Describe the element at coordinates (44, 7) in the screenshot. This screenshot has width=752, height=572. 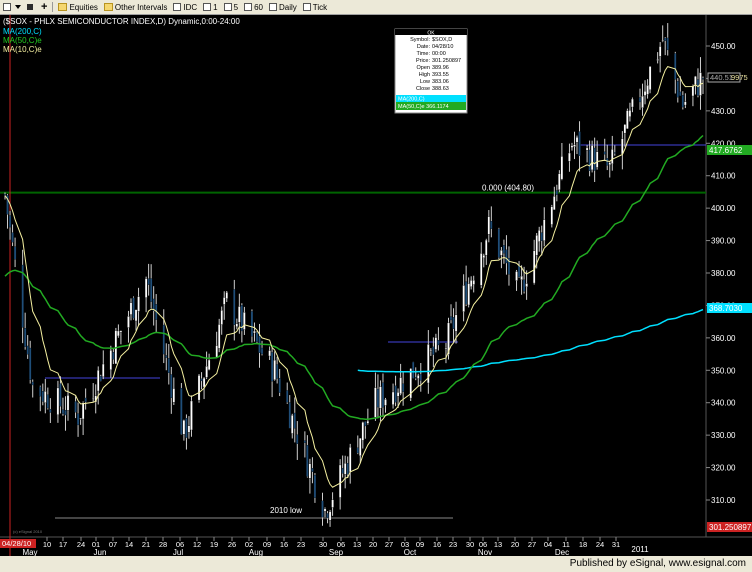
I see `add-button: +` at that location.